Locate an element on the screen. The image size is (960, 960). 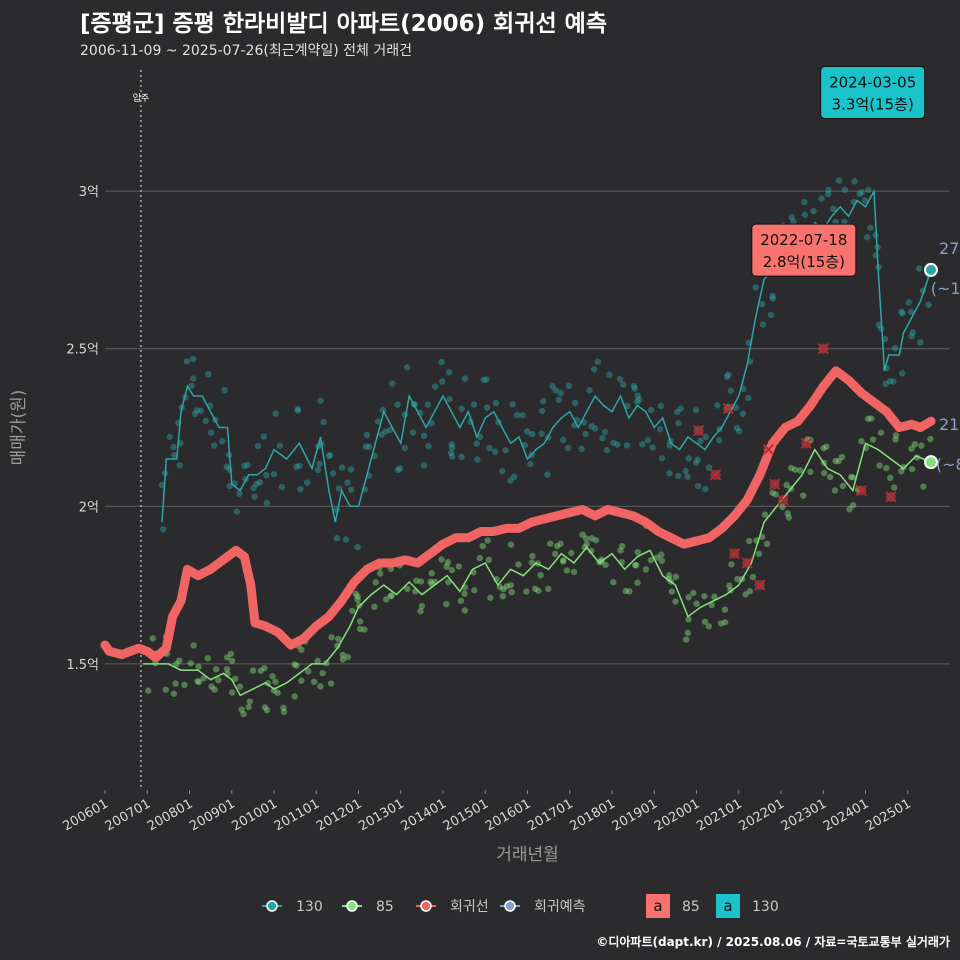
x-axis-title: 거래년월 is located at coordinates (527, 855).